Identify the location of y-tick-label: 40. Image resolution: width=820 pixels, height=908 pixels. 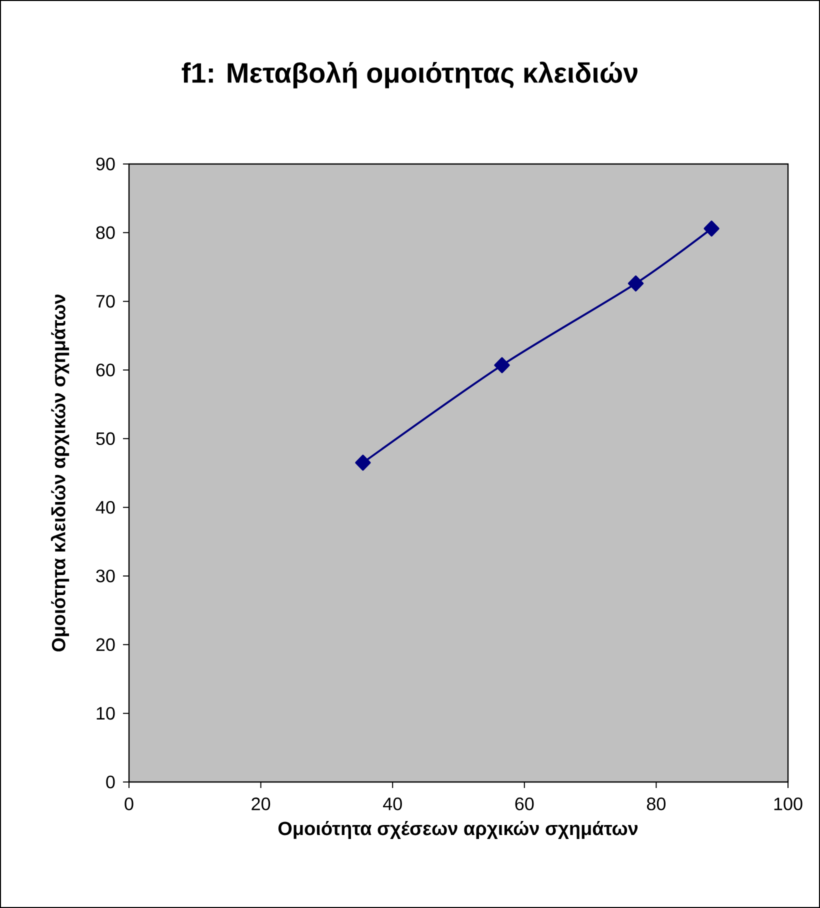
(105, 507).